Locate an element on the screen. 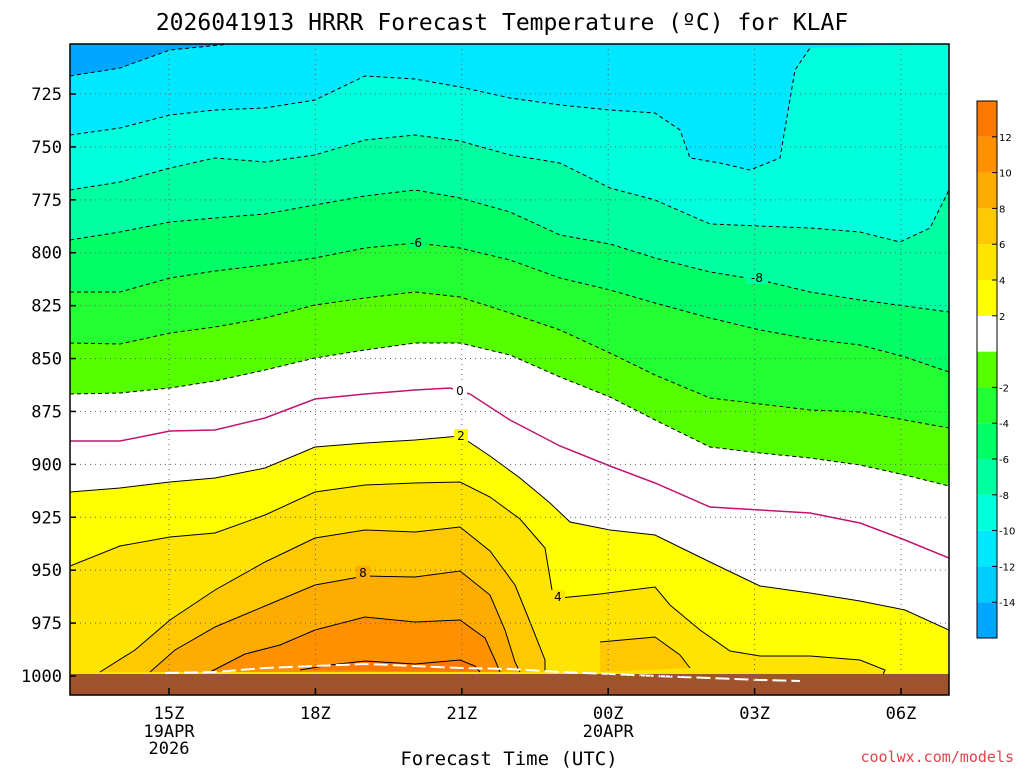 The width and height of the screenshot is (1024, 768). y-tick-label: 775 is located at coordinates (46, 201).